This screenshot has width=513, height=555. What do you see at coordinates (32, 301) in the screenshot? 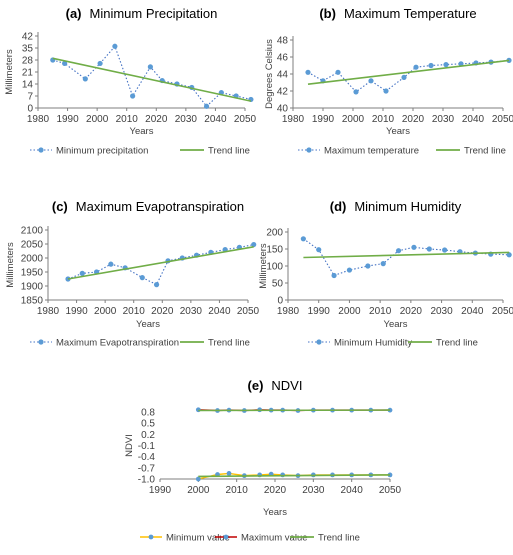
I see `evap-y-tick-label: 1850` at bounding box center [32, 301].